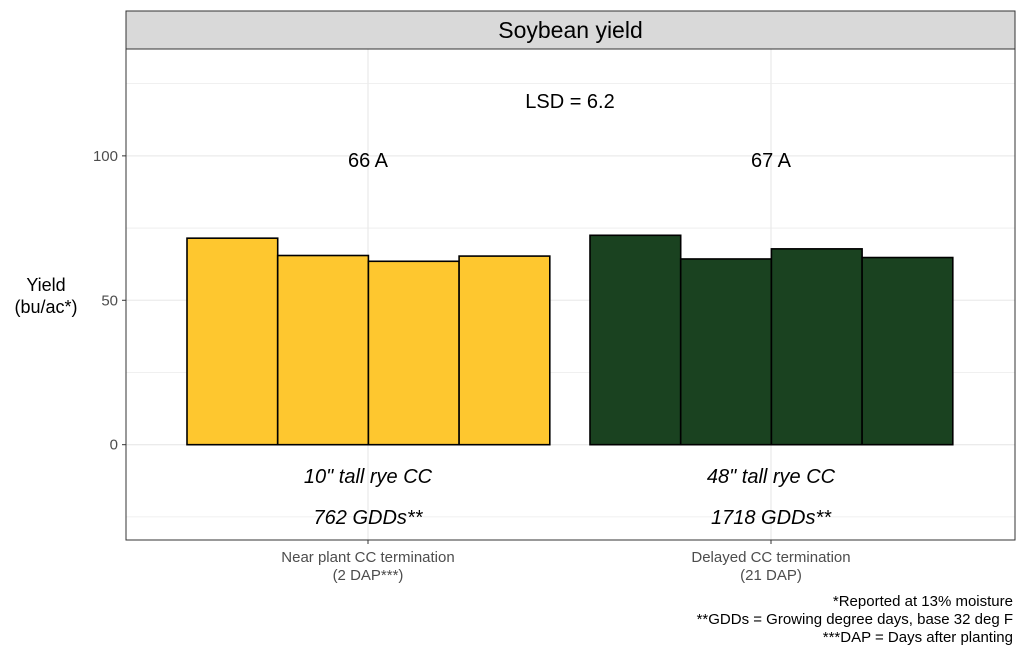  I want to click on x-category-sublabel: (2 DAP***), so click(368, 575).